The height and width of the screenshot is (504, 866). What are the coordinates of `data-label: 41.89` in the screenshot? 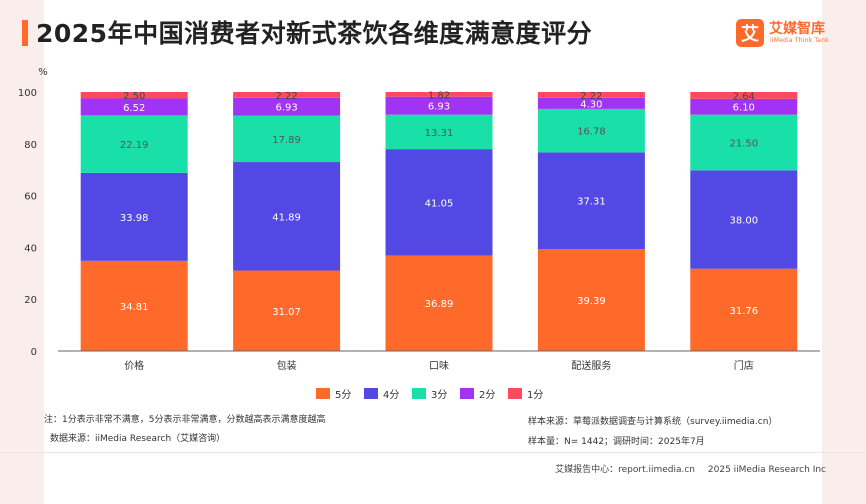 It's located at (286, 217).